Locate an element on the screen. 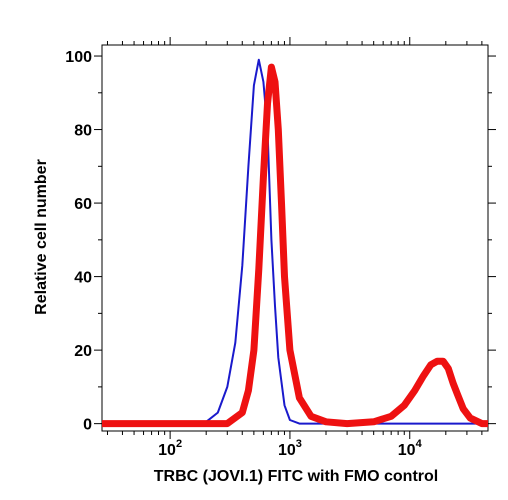 The image size is (508, 500). x-axis-title: TRBC (JOVI.1) FITC with FMO control is located at coordinates (296, 476).